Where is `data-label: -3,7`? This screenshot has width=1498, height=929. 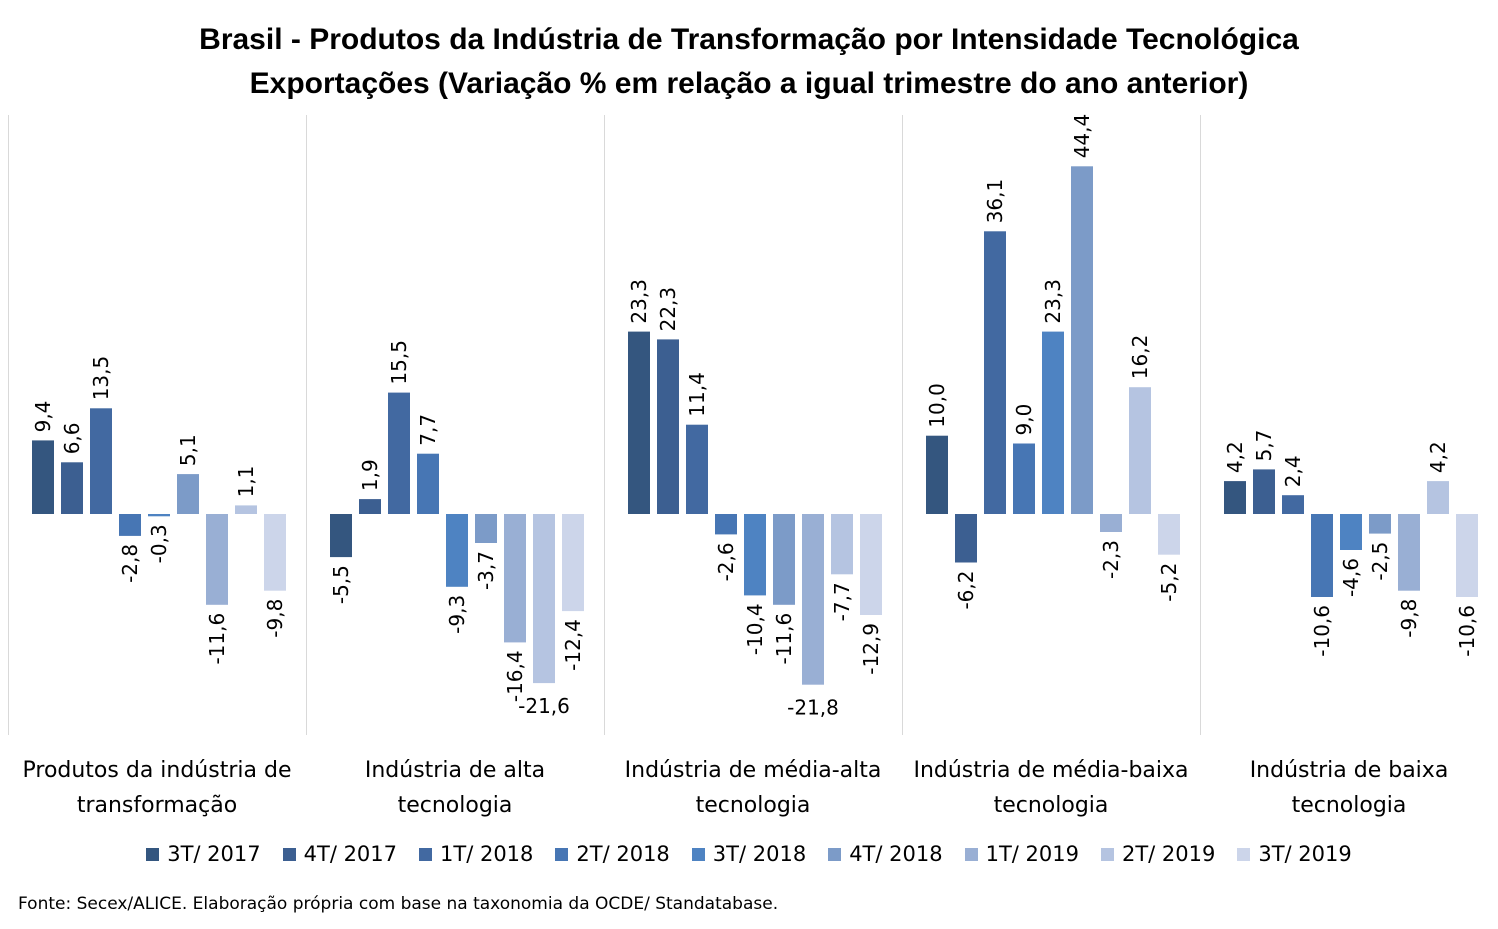
data-label: -3,7 is located at coordinates (486, 570).